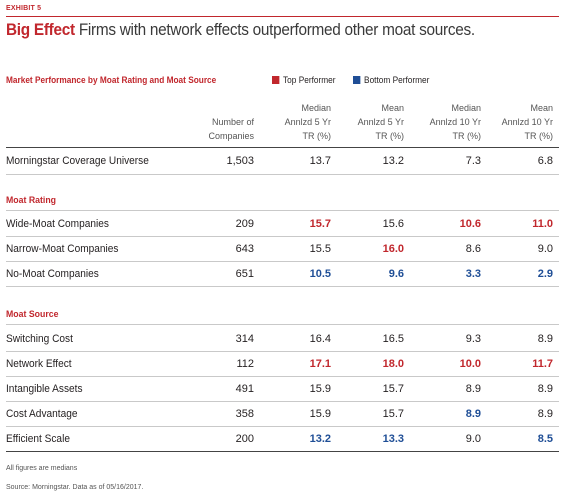 This screenshot has width=565, height=501. Describe the element at coordinates (473, 160) in the screenshot. I see `table-cell: 7.3` at that location.